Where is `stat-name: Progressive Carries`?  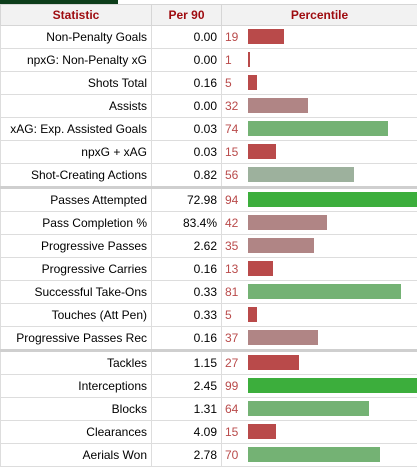 stat-name: Progressive Carries is located at coordinates (76, 269).